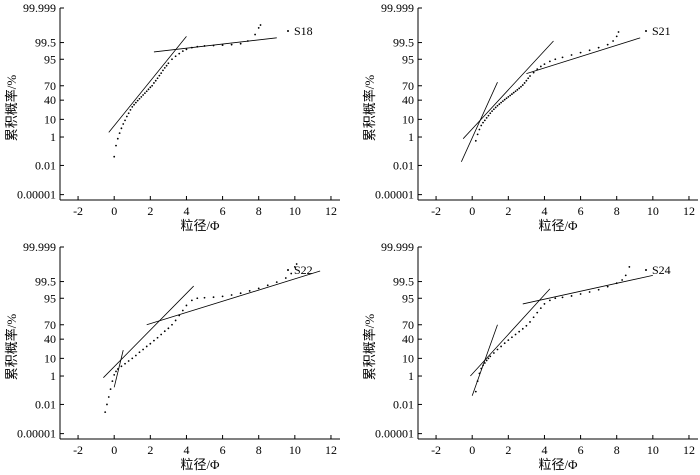 The image size is (700, 475). I want to click on x-tick-label: 6, so click(223, 211).